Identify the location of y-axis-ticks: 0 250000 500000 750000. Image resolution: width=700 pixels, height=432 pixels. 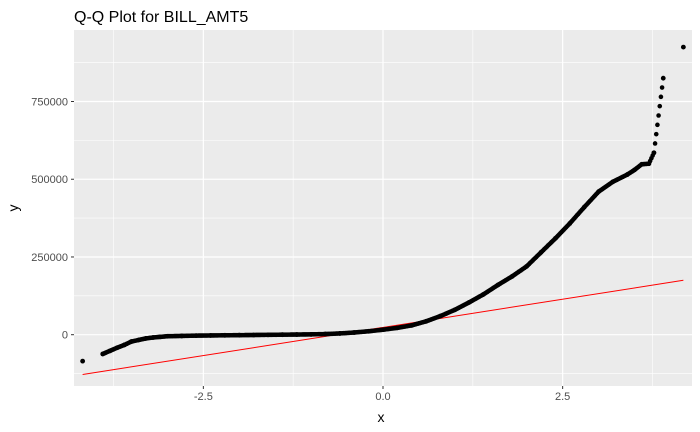
(52, 219).